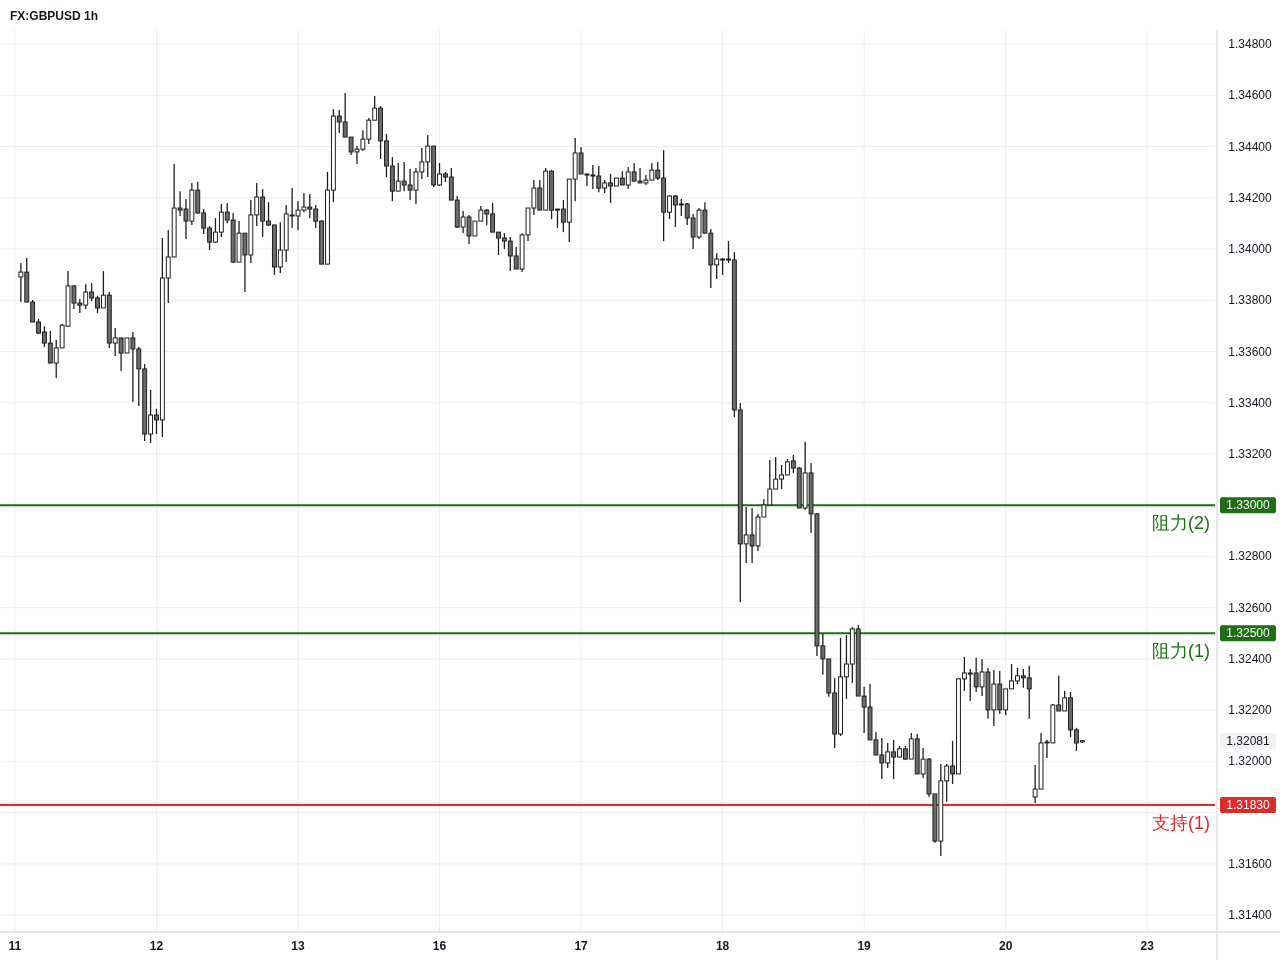  I want to click on y-tick-label: 1.33600, so click(1250, 351).